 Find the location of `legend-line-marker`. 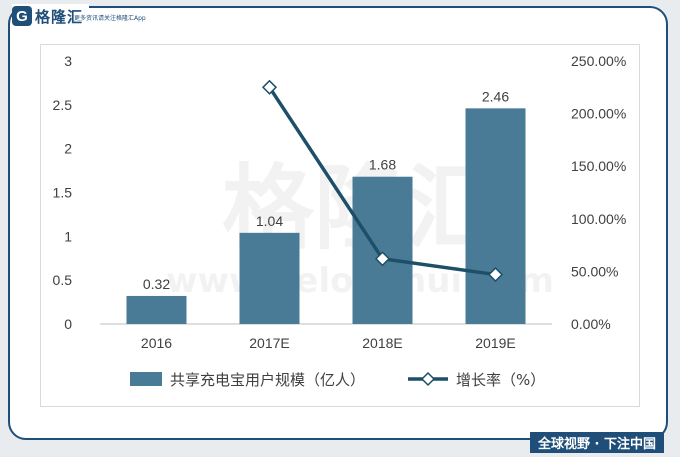

legend-line-marker is located at coordinates (428, 379).